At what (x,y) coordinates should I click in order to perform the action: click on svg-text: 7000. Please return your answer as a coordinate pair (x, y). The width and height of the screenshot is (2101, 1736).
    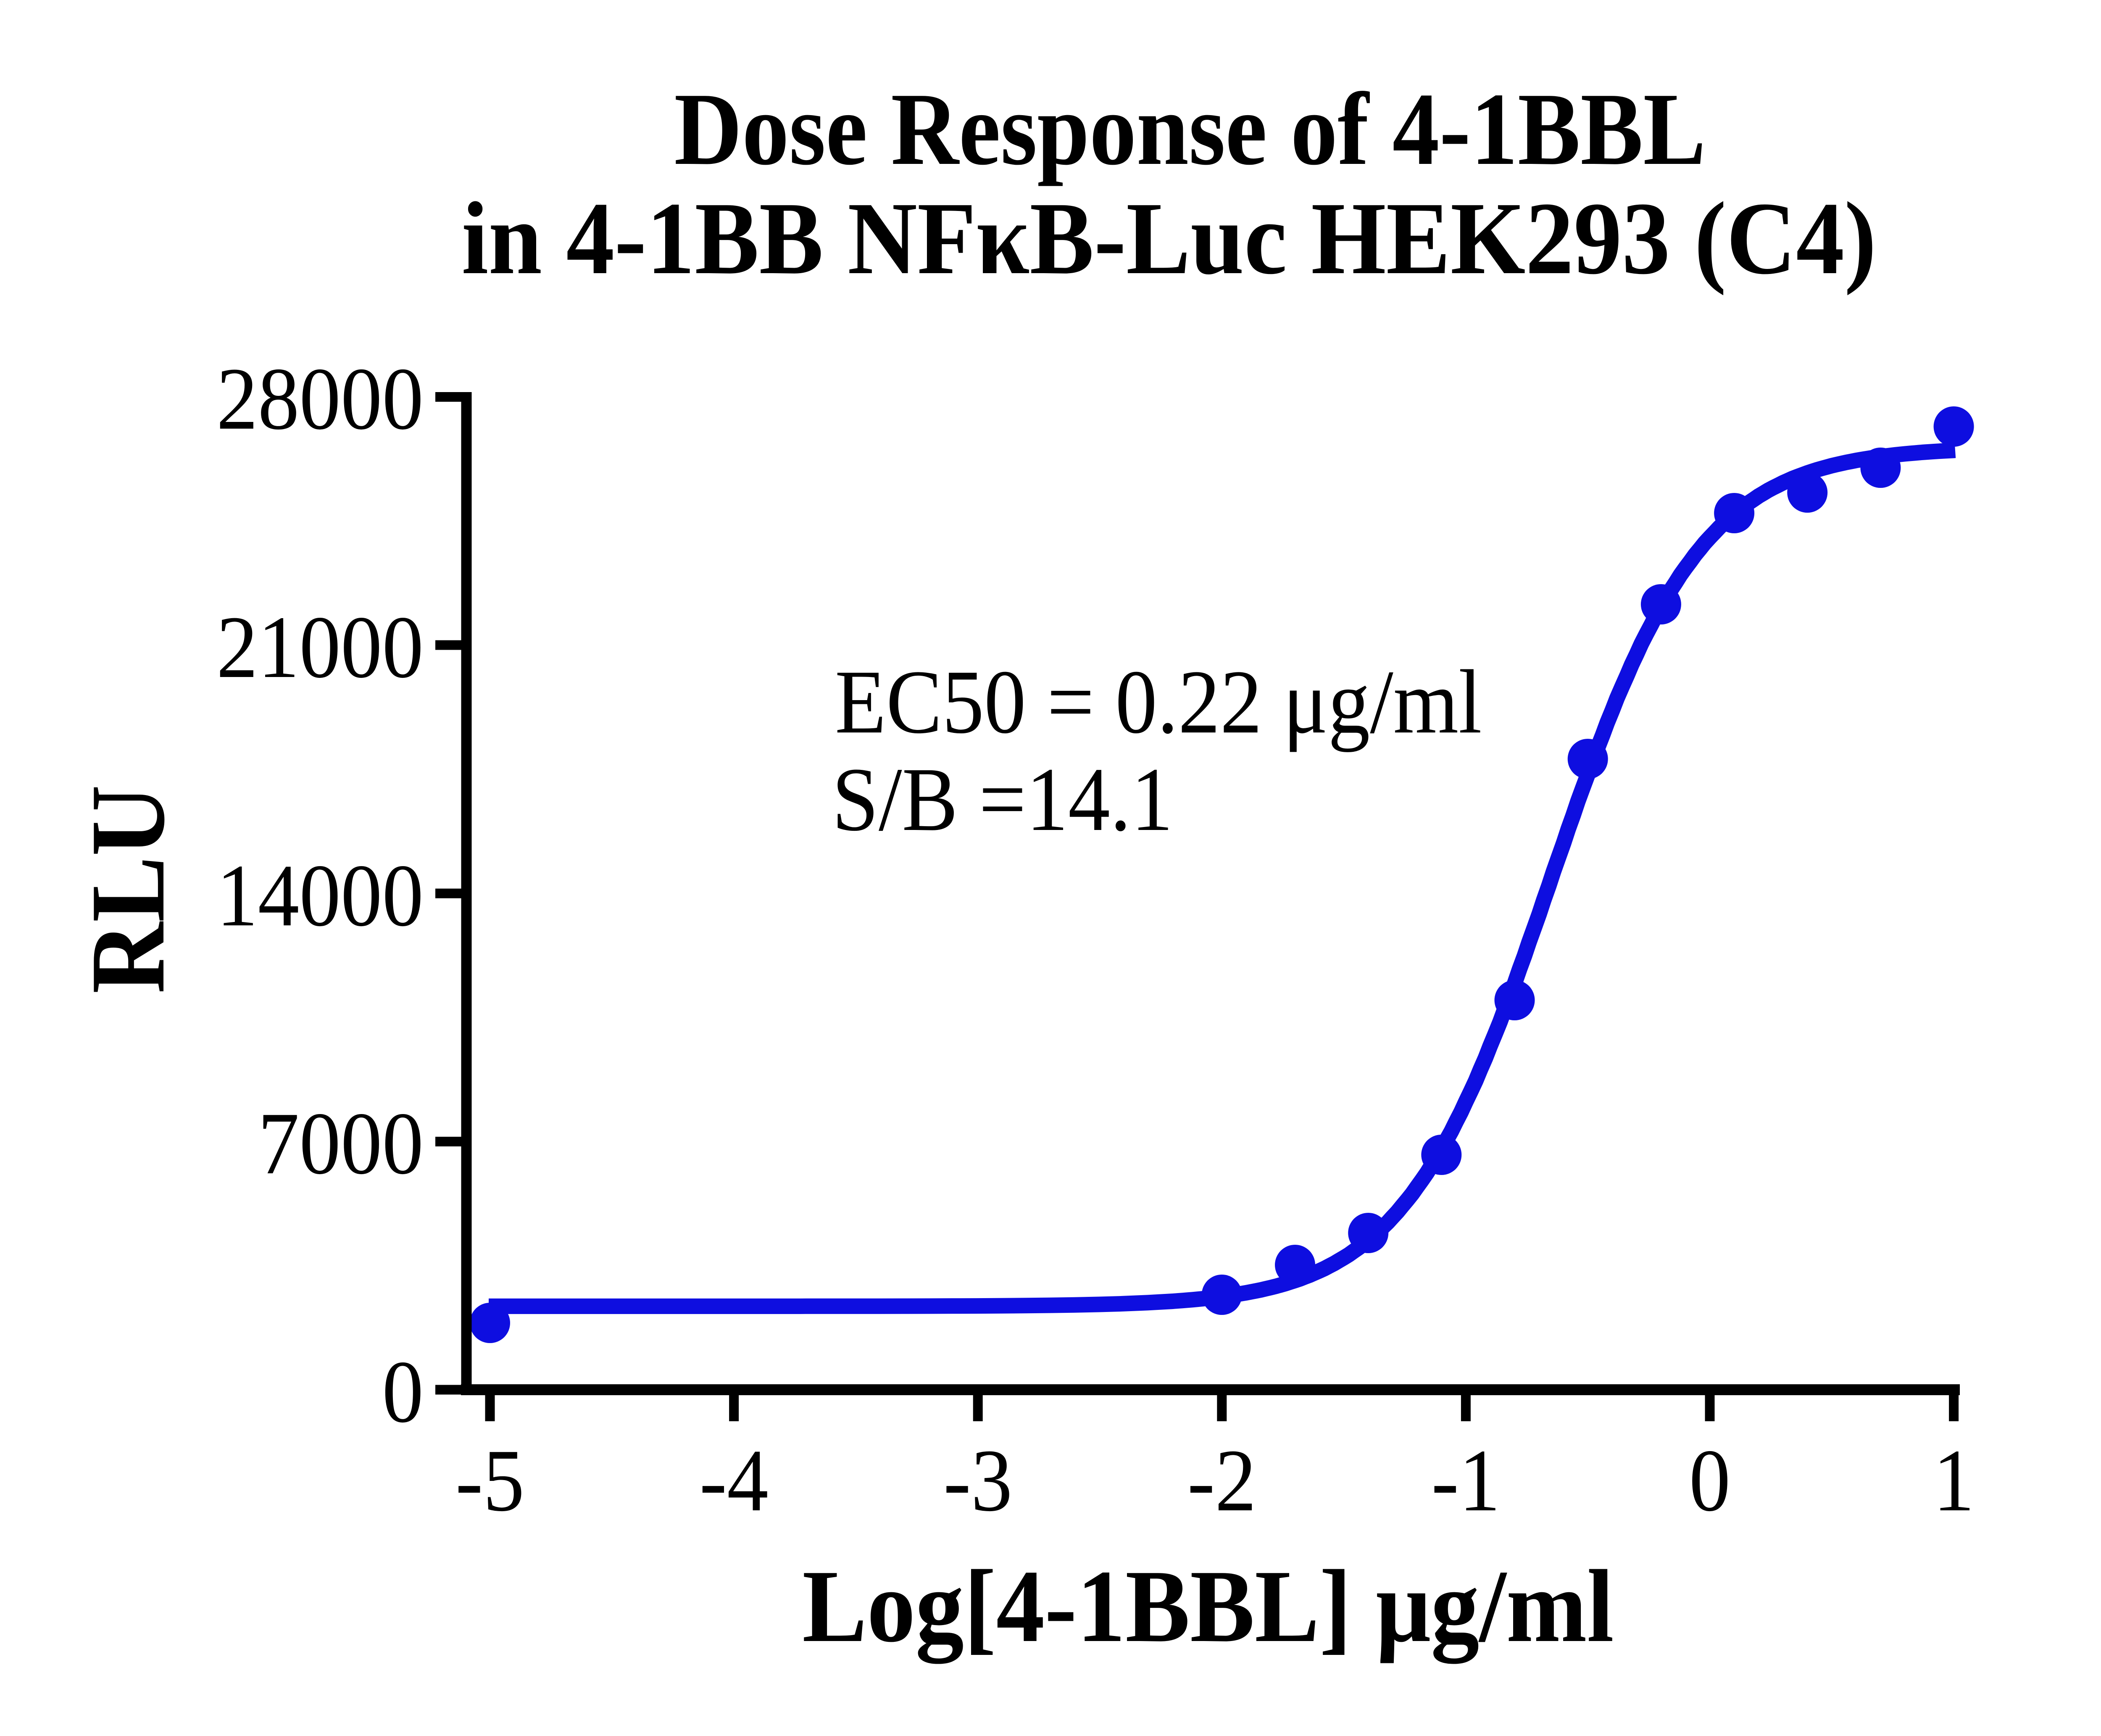
    Looking at the image, I should click on (341, 1144).